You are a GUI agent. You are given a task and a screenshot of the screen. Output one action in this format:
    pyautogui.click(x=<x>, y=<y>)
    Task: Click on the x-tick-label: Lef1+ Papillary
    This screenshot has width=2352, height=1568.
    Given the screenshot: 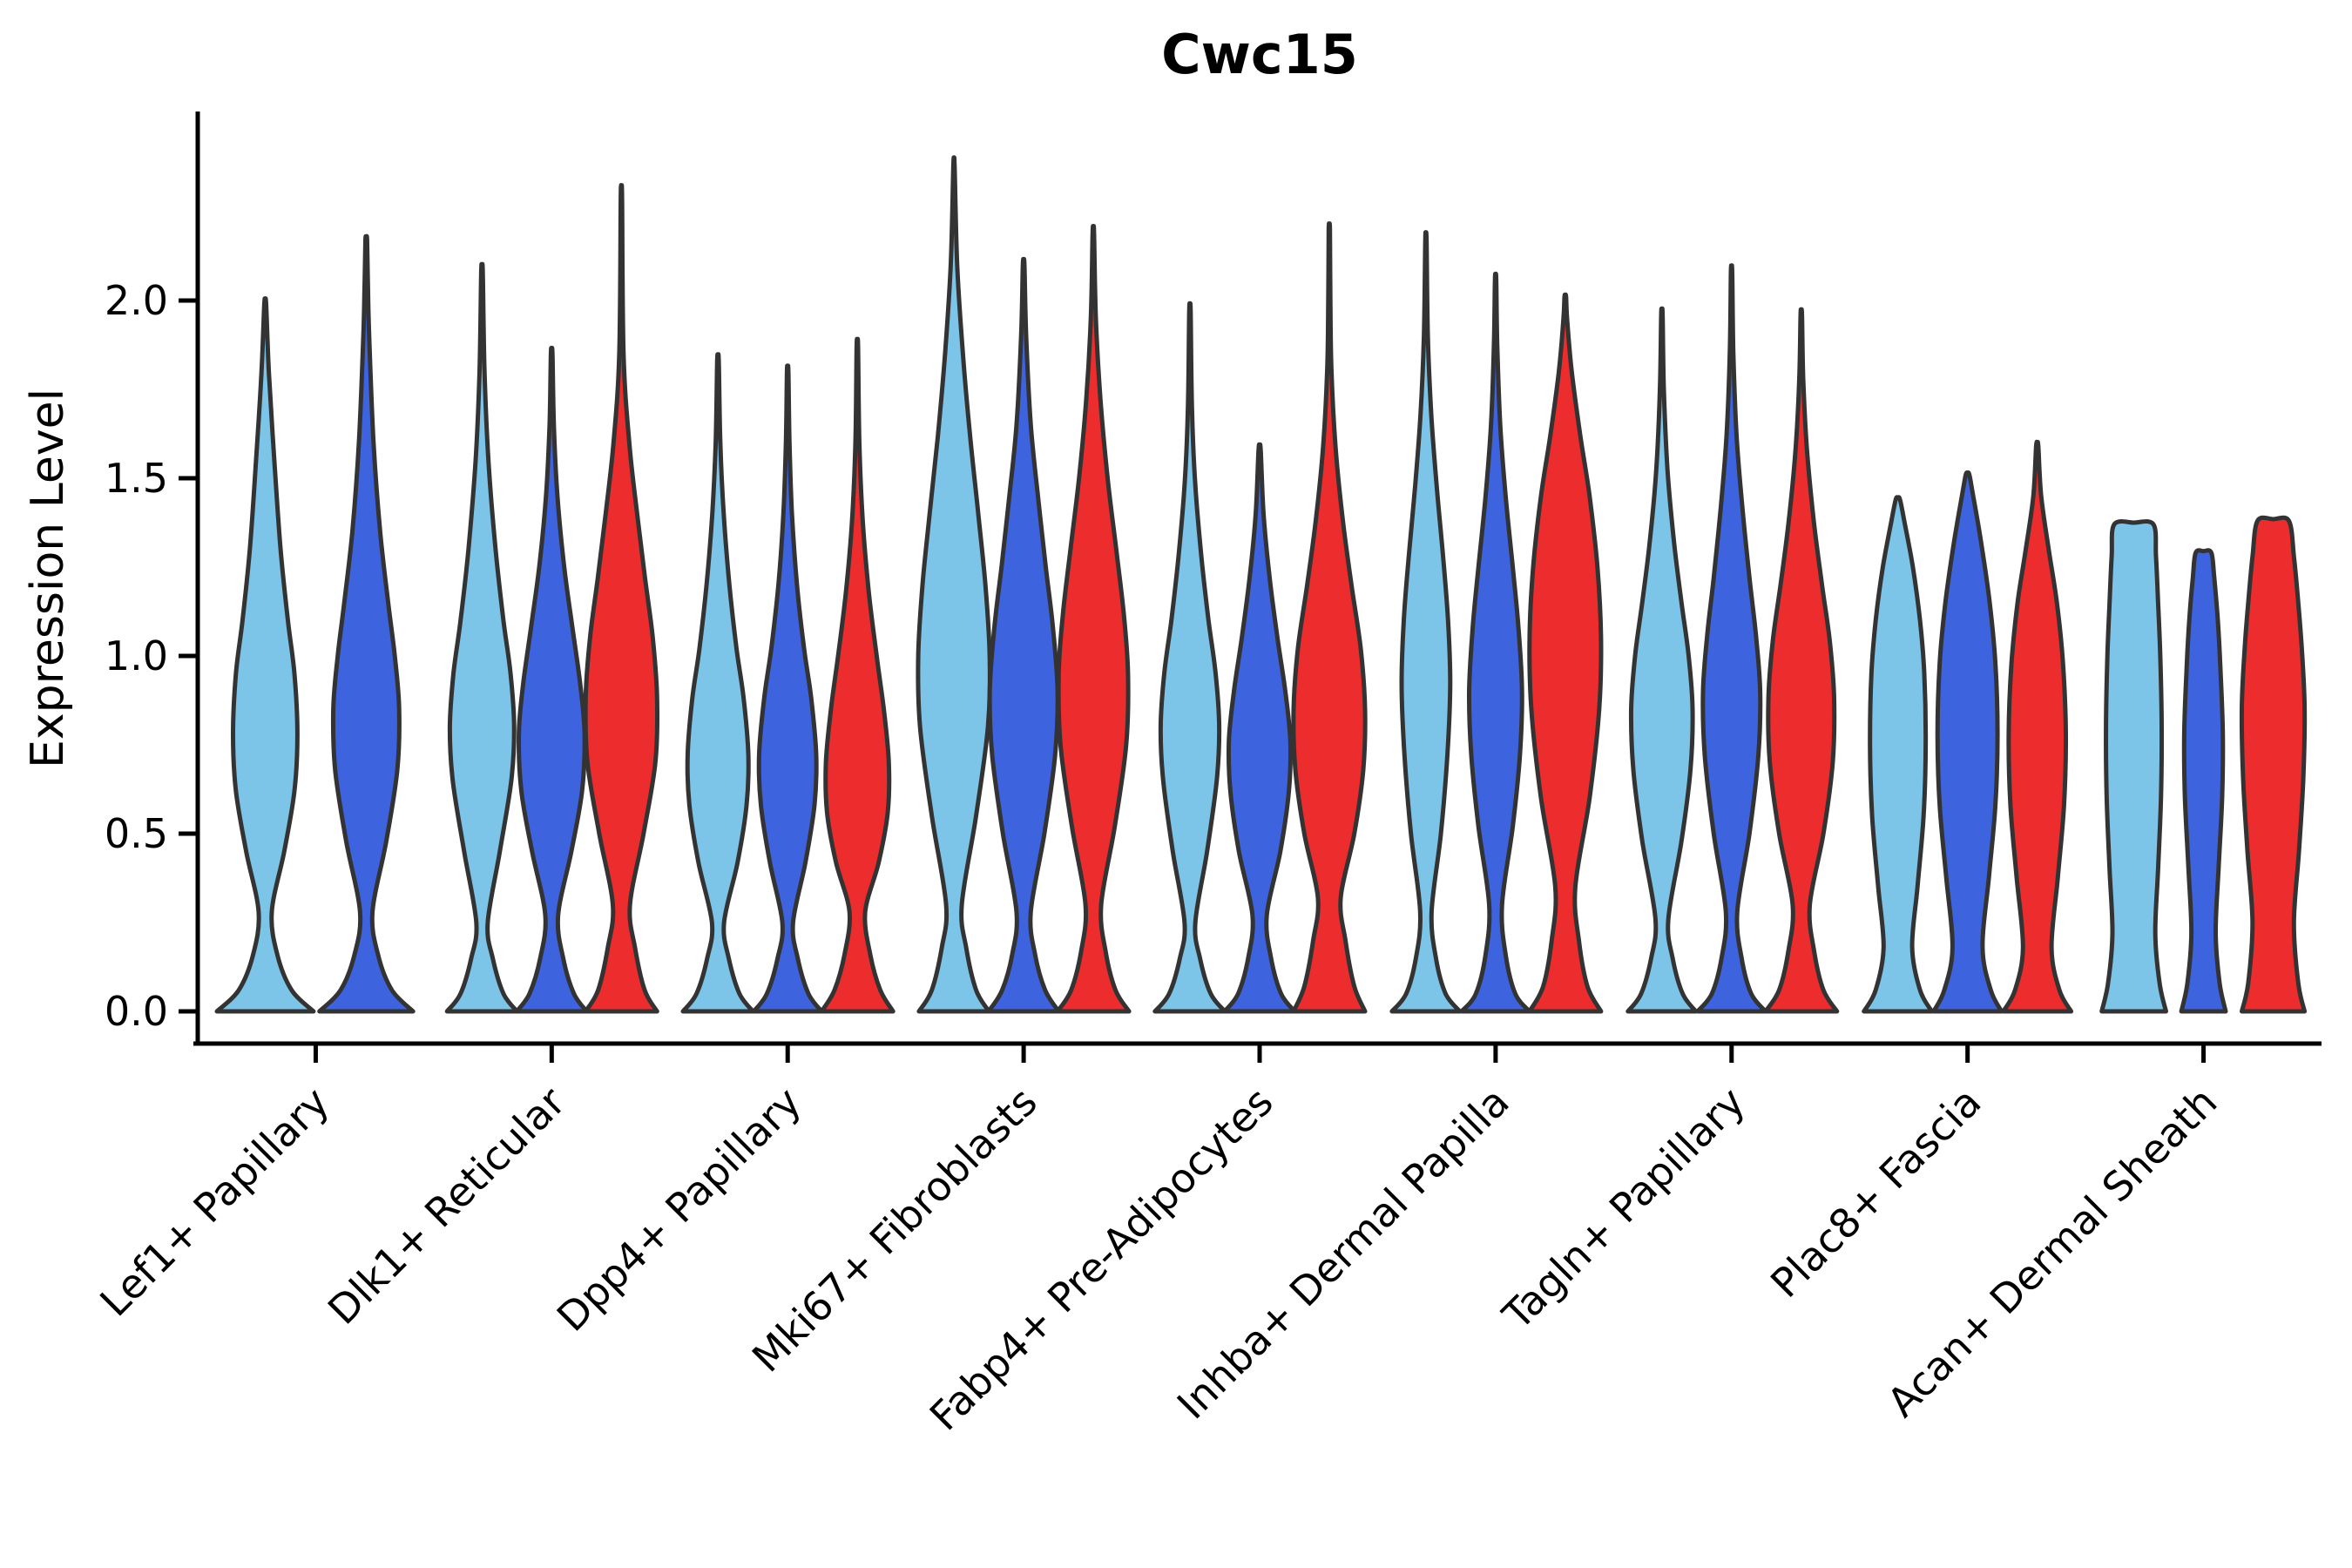 What is the action you would take?
    pyautogui.click(x=215, y=1202)
    